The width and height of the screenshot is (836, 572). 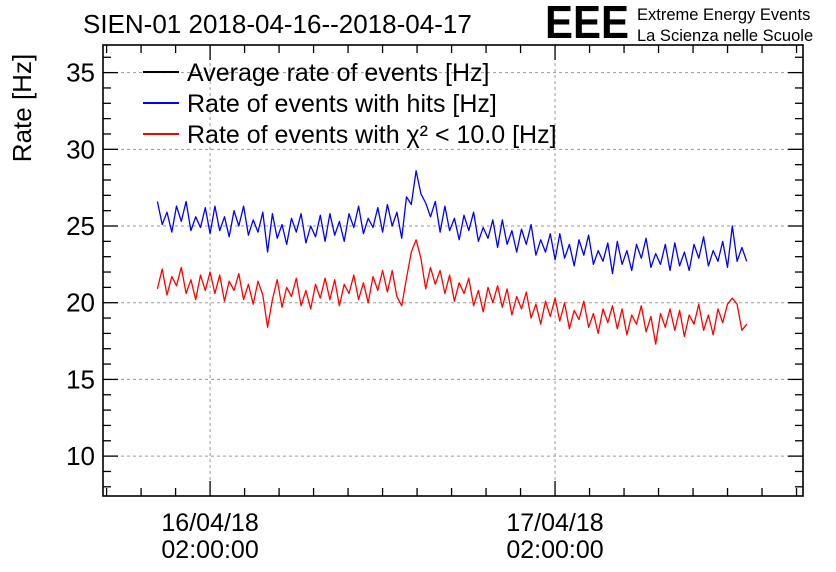 I want to click on legend-entry-hits: Rate of events with hits [Hz], so click(x=320, y=104).